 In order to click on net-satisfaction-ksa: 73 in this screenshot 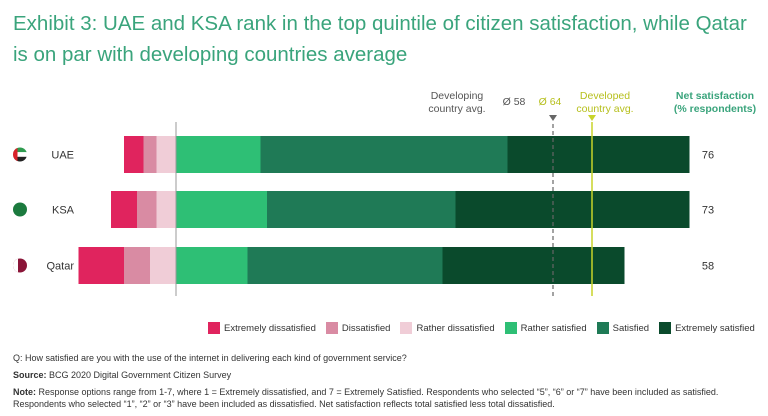, I will do `click(708, 211)`.